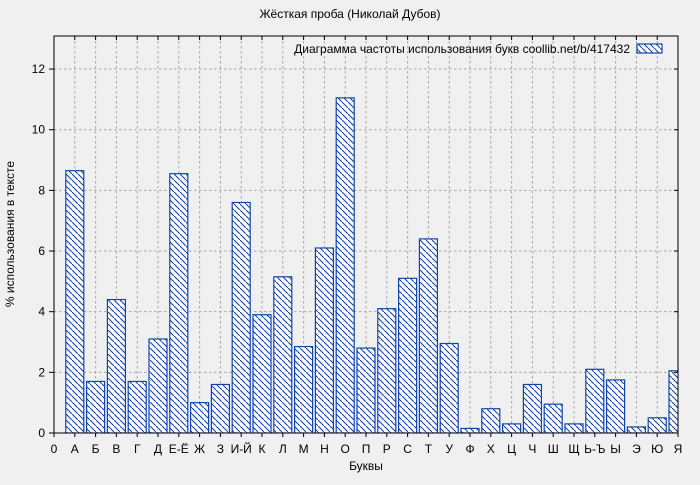 This screenshot has height=485, width=700. What do you see at coordinates (636, 449) in the screenshot?
I see `x-tick-label: Э` at bounding box center [636, 449].